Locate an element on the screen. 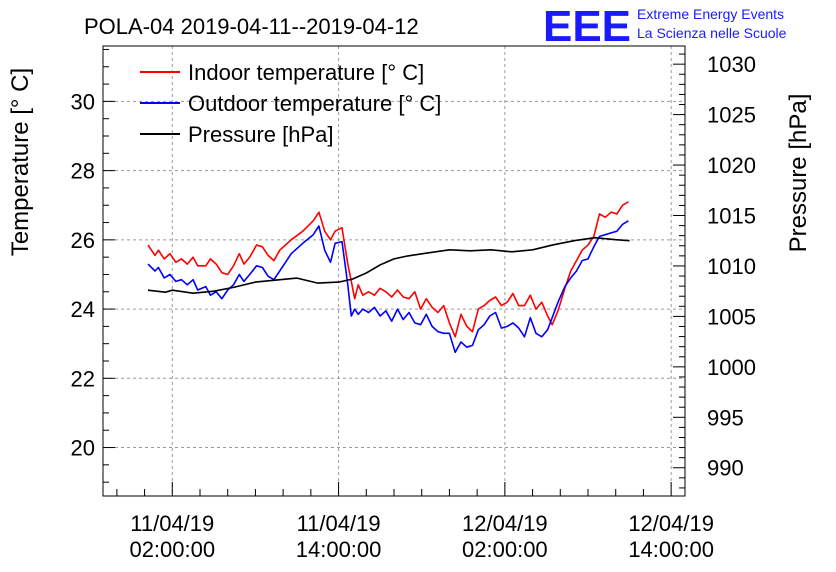  series-line-outdoor-temperature is located at coordinates (388, 287).